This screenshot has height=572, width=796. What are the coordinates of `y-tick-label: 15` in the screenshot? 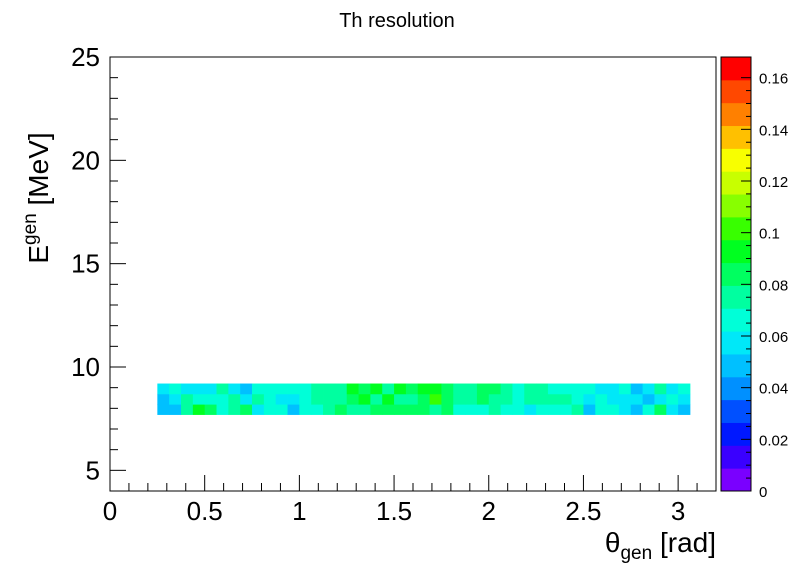 It's located at (85, 264).